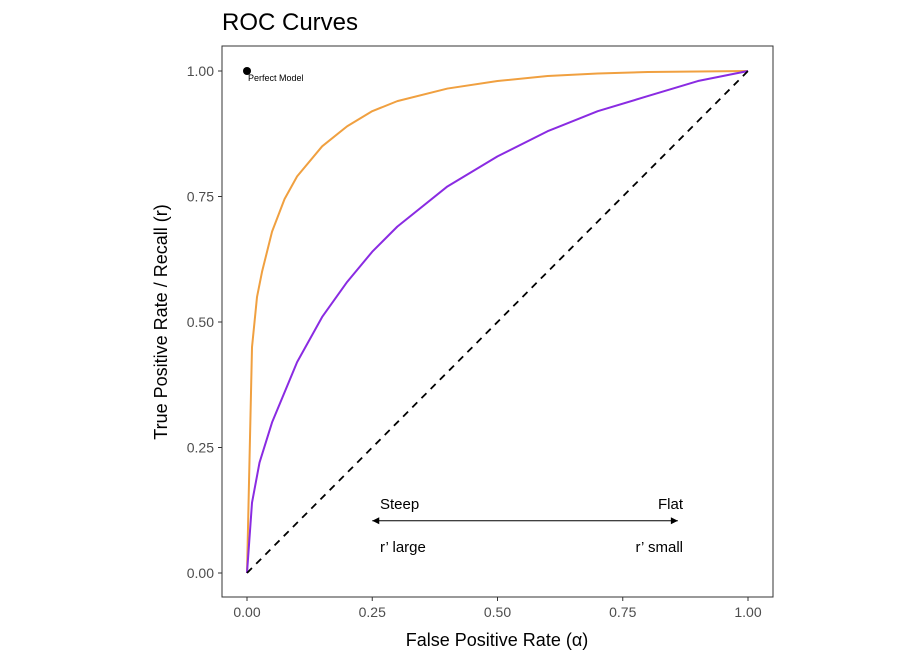 The height and width of the screenshot is (665, 920). I want to click on y-tick-label: 1.00, so click(200, 71).